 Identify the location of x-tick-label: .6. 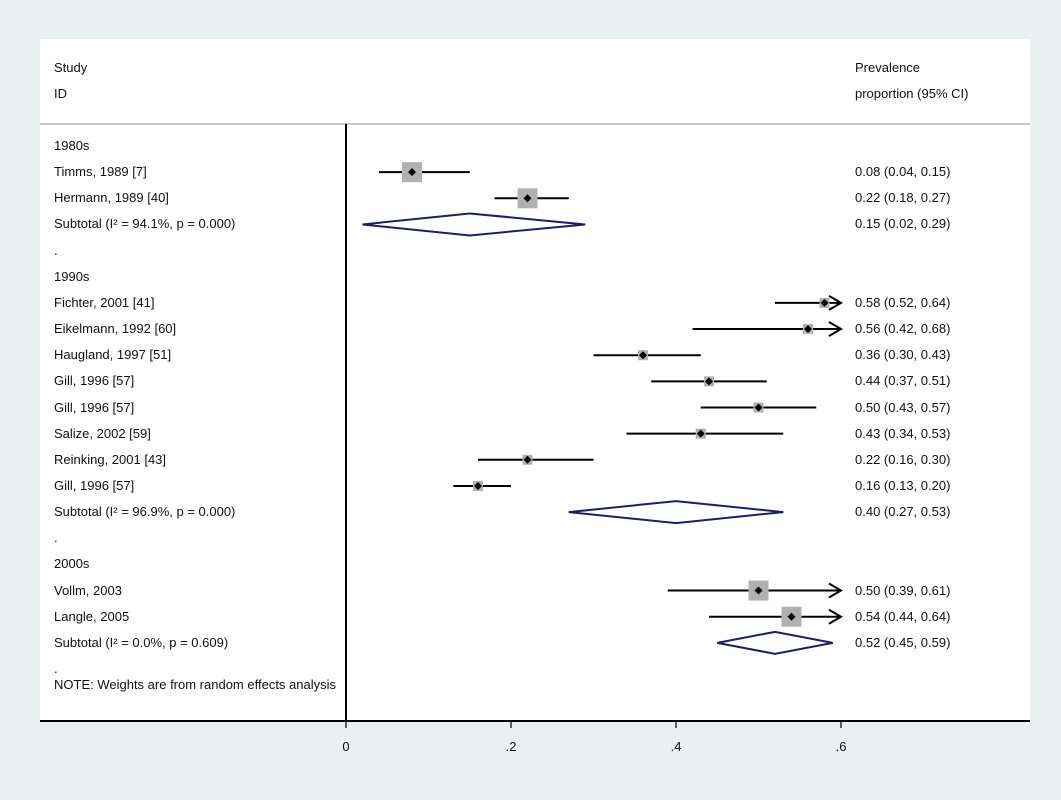
(841, 746).